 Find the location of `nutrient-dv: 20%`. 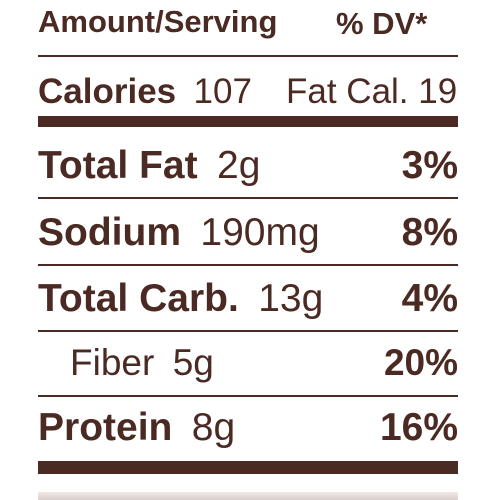

nutrient-dv: 20% is located at coordinates (420, 362).